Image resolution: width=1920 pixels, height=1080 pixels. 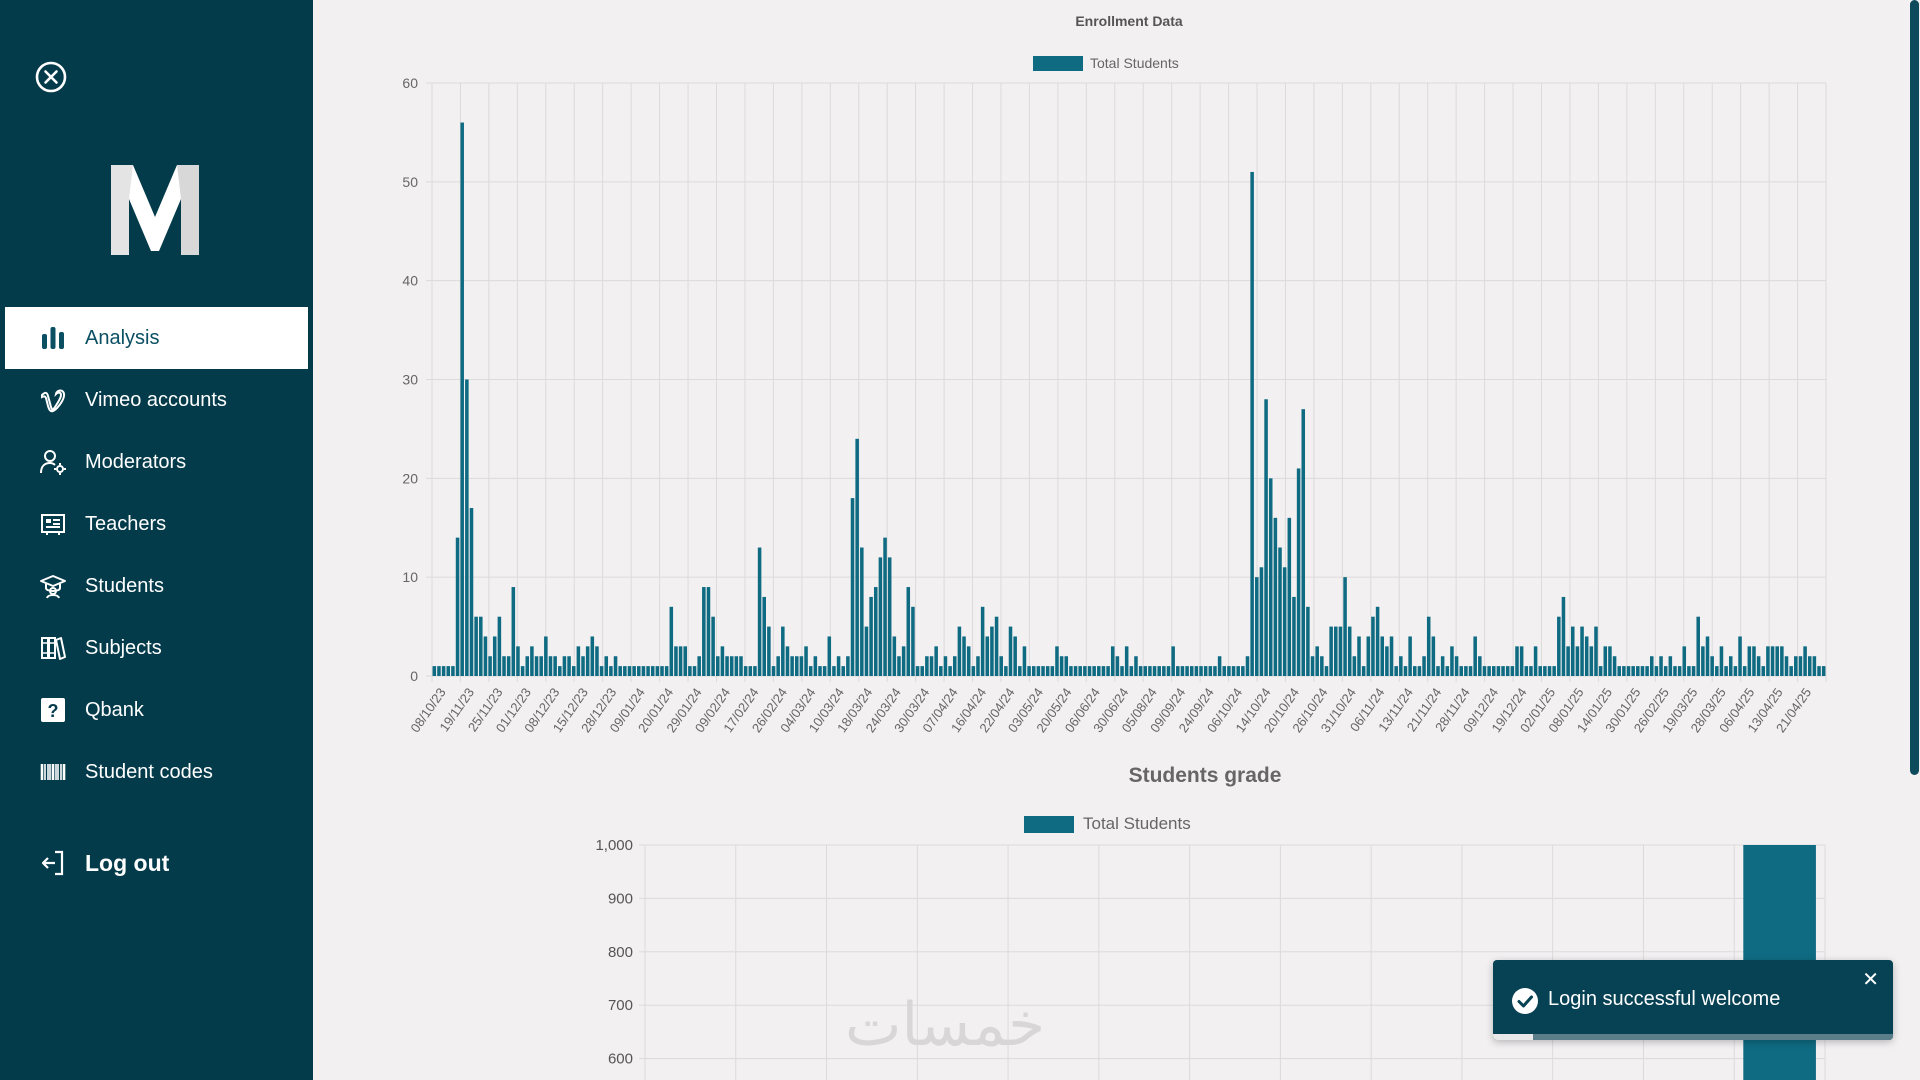 I want to click on close-icon, so click(x=51, y=77).